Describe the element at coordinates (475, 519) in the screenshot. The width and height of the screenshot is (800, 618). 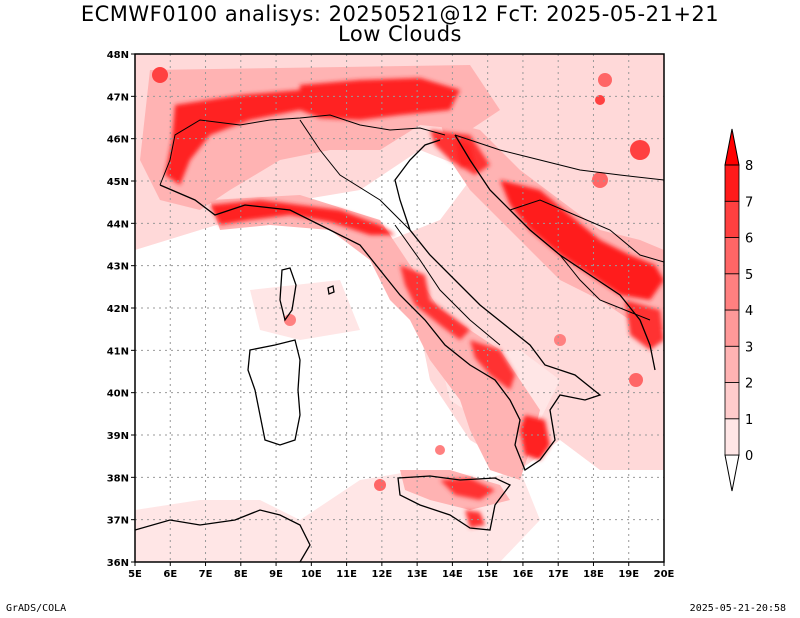
I see `cloud-core-sicily-south` at that location.